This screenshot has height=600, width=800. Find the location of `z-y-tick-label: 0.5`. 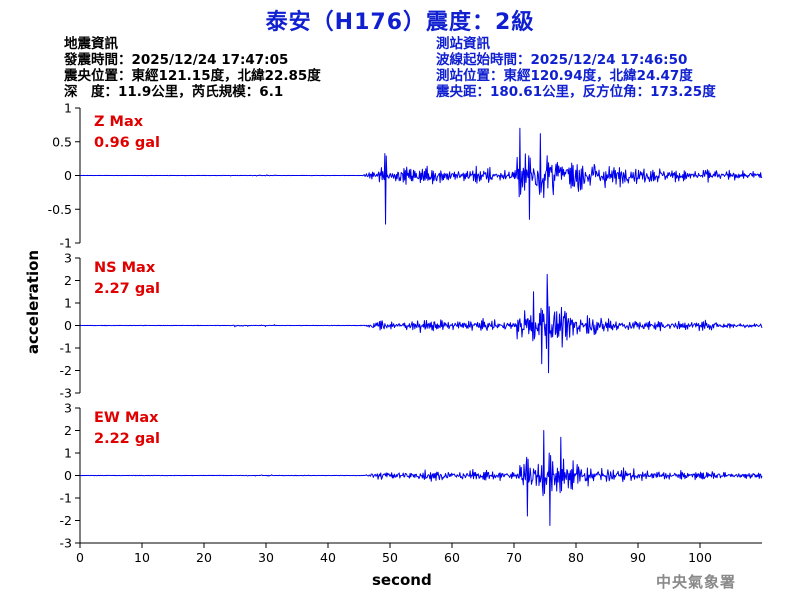

z-y-tick-label: 0.5 is located at coordinates (62, 141).